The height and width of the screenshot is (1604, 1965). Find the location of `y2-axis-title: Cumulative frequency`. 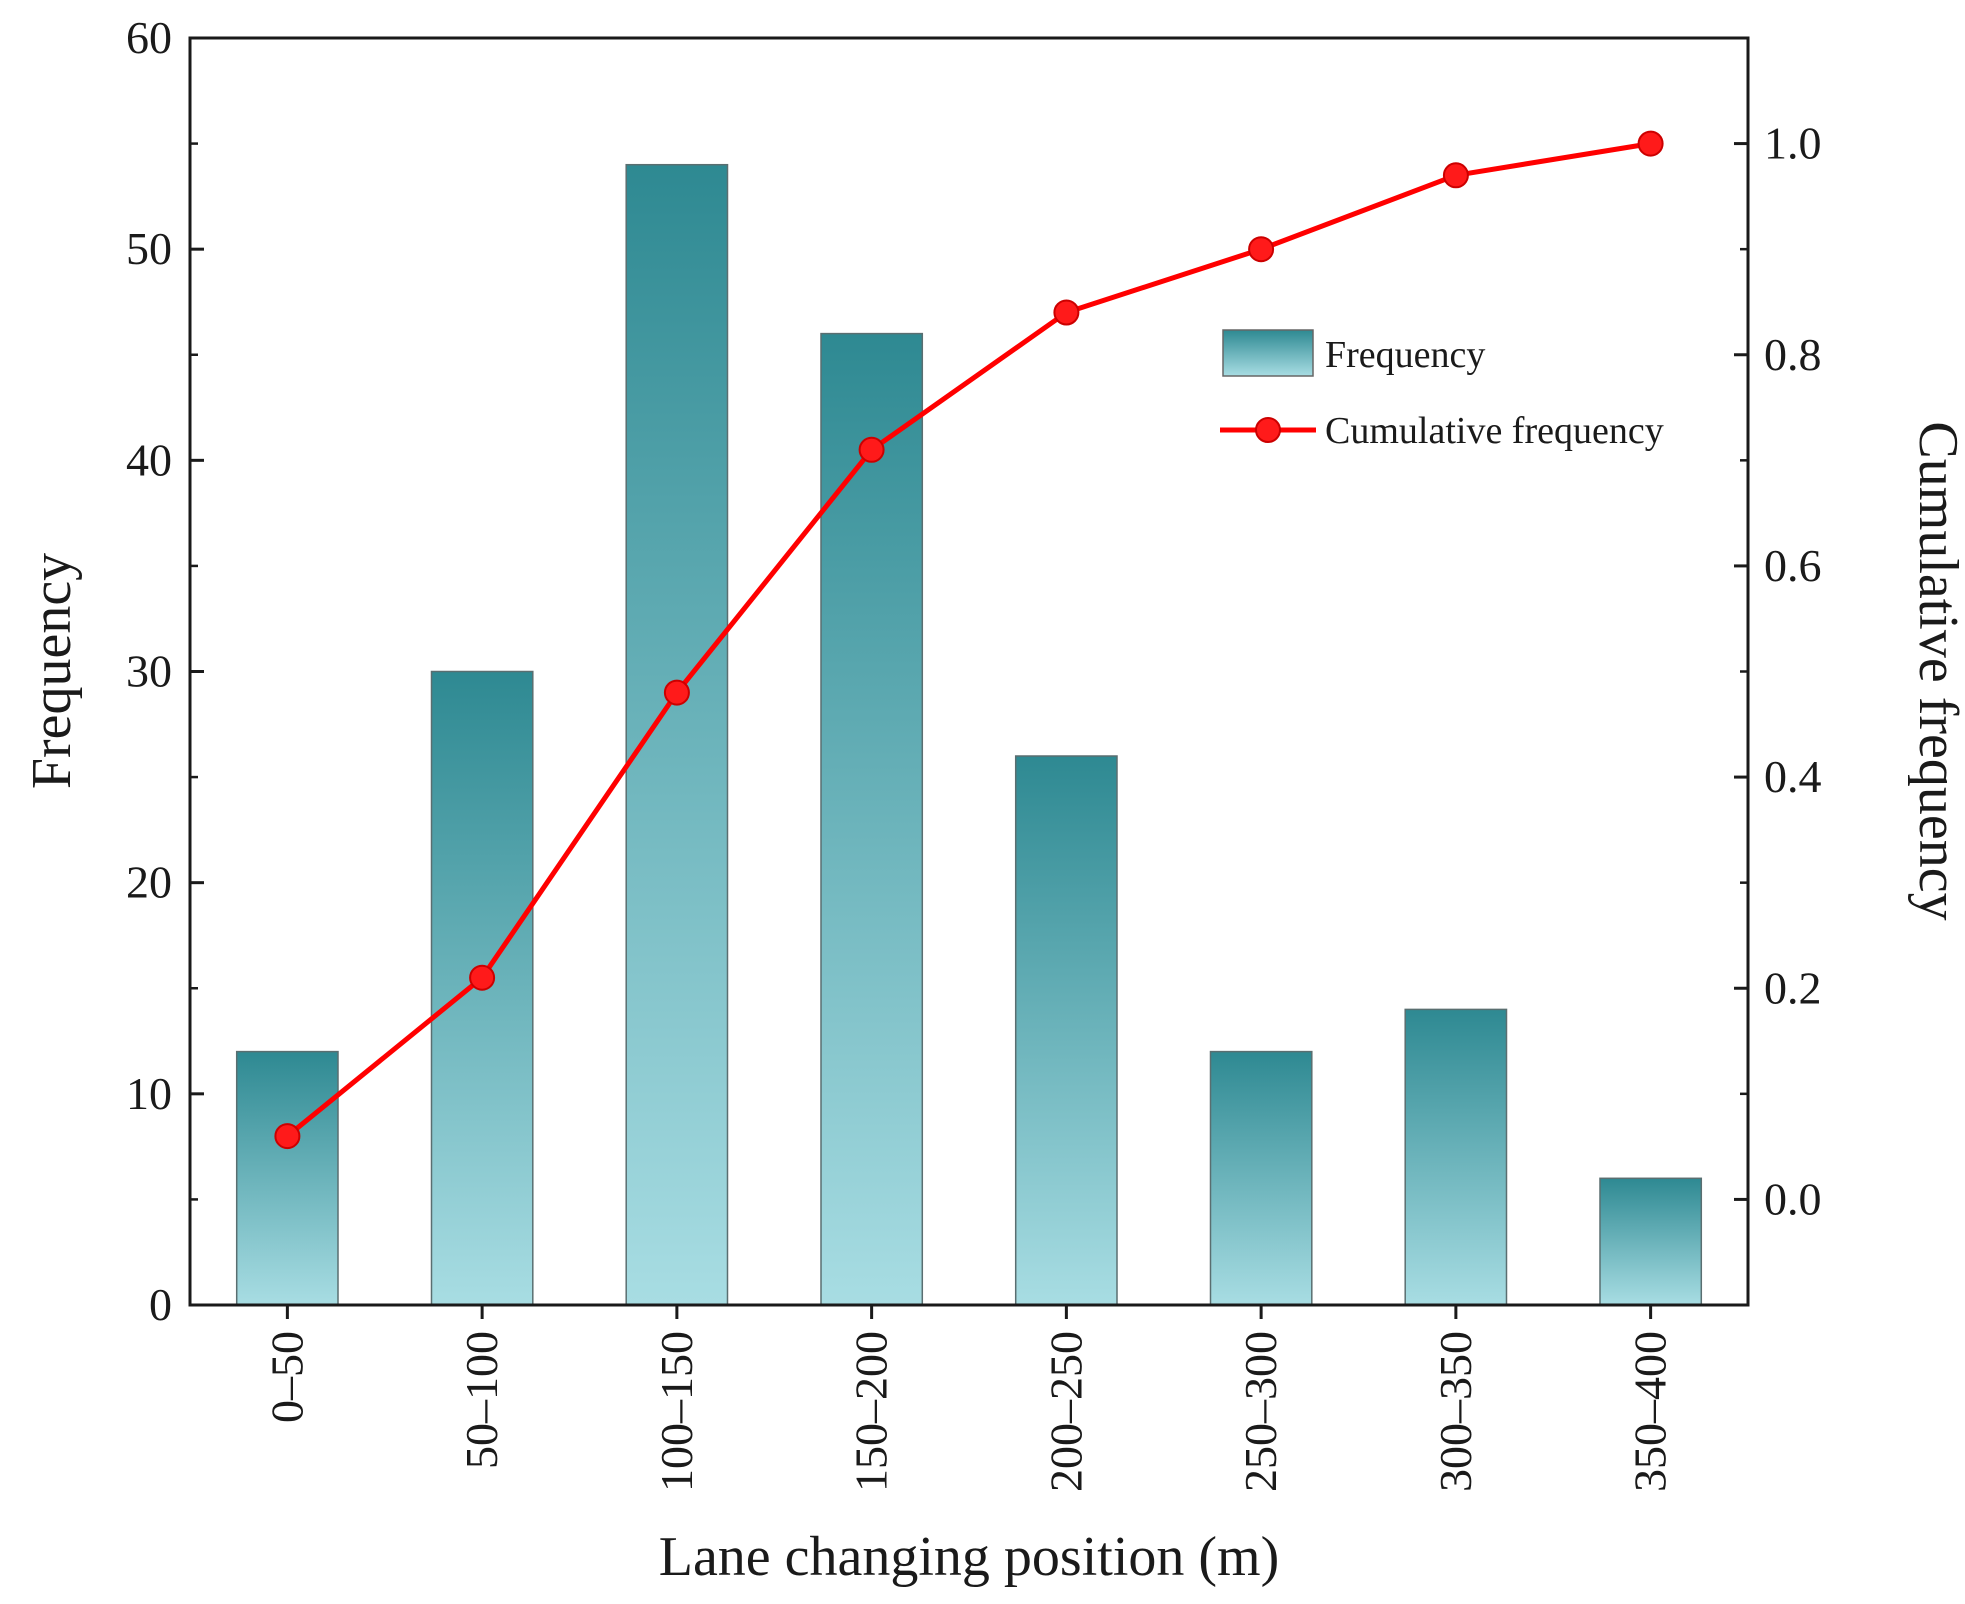

y2-axis-title: Cumulative frequency is located at coordinates (1936, 670).